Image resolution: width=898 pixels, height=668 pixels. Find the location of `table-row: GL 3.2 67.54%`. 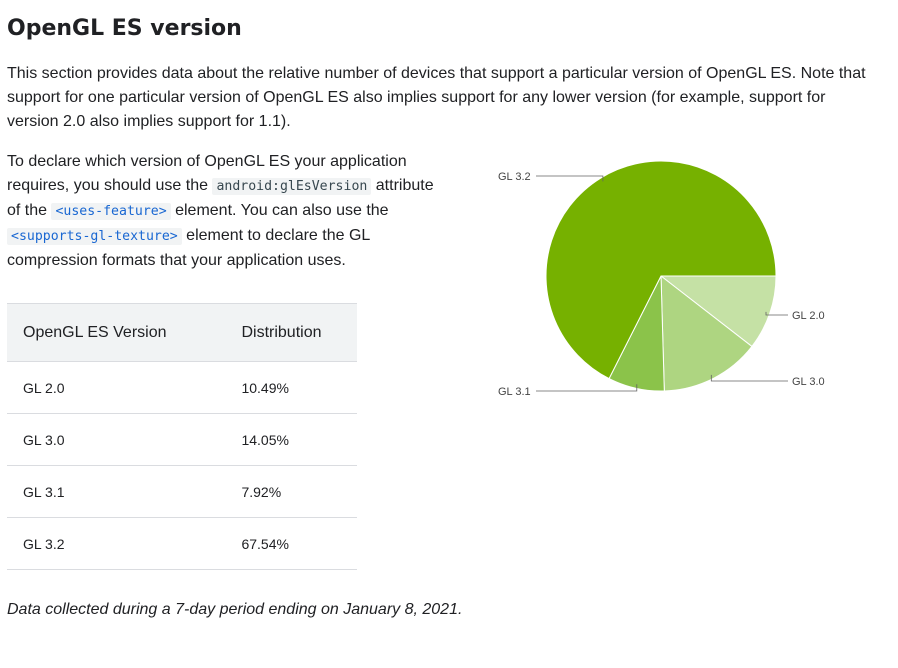

table-row: GL 3.2 67.54% is located at coordinates (182, 543).